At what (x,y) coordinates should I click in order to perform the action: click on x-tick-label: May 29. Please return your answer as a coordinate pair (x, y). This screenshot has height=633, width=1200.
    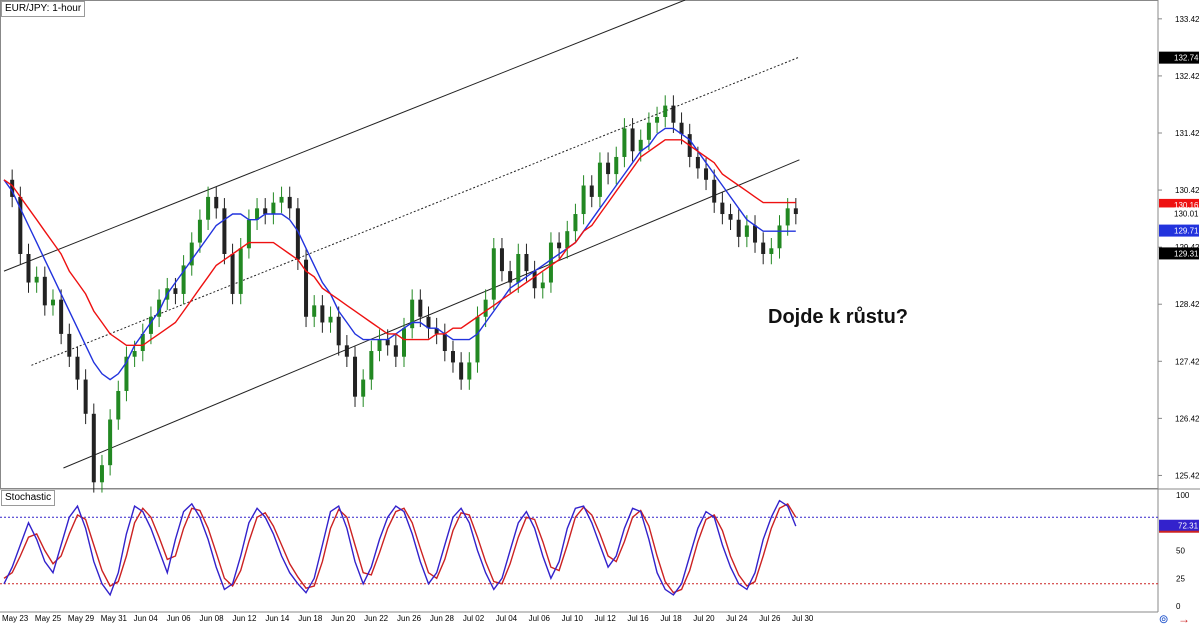
    Looking at the image, I should click on (81, 618).